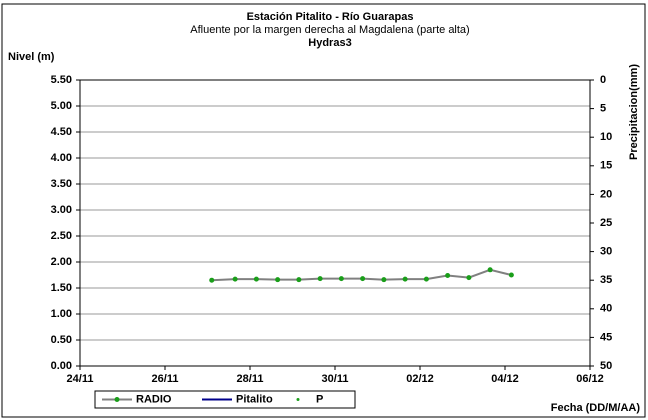  I want to click on x-tick-label: 24/11, so click(80, 379).